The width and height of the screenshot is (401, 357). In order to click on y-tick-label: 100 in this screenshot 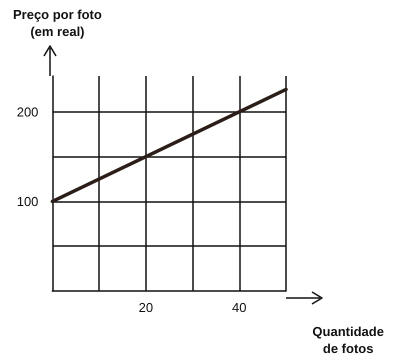, I will do `click(27, 201)`.